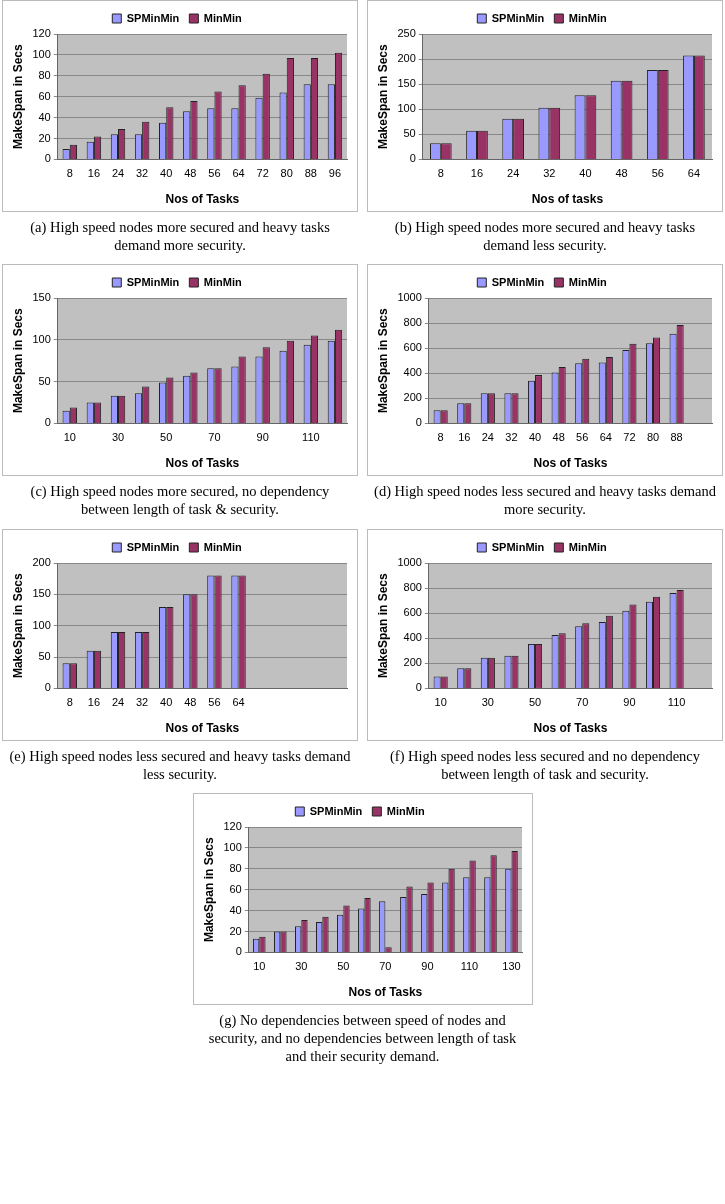  Describe the element at coordinates (180, 765) in the screenshot. I see `text: (e) High speed nodes less secured and heavy tasks demand less security.` at that location.